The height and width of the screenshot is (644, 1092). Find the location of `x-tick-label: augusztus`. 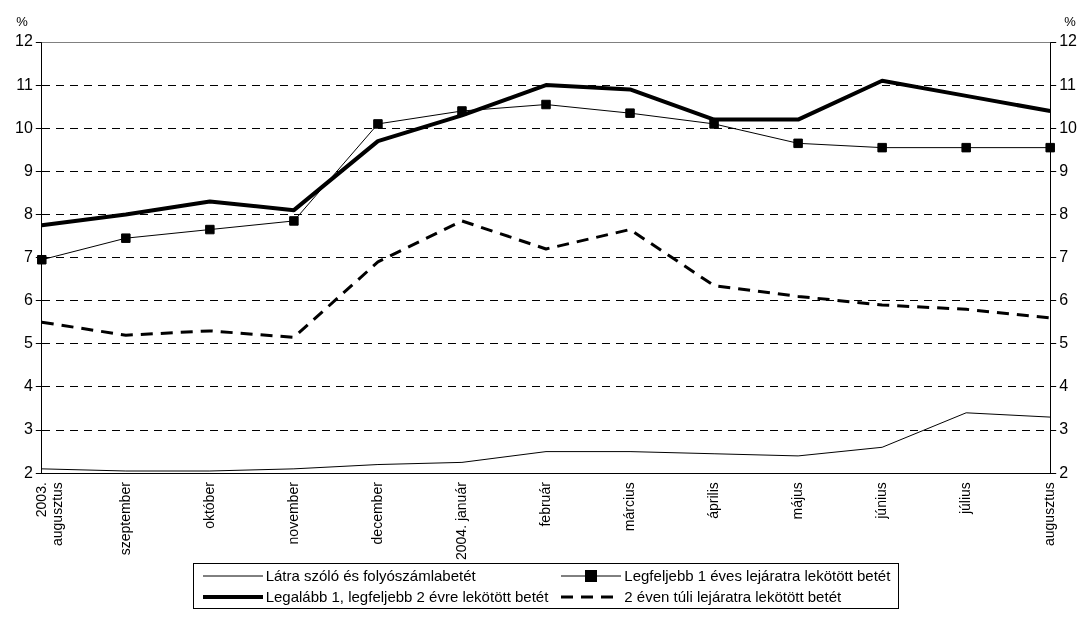

x-tick-label: augusztus is located at coordinates (1049, 514).